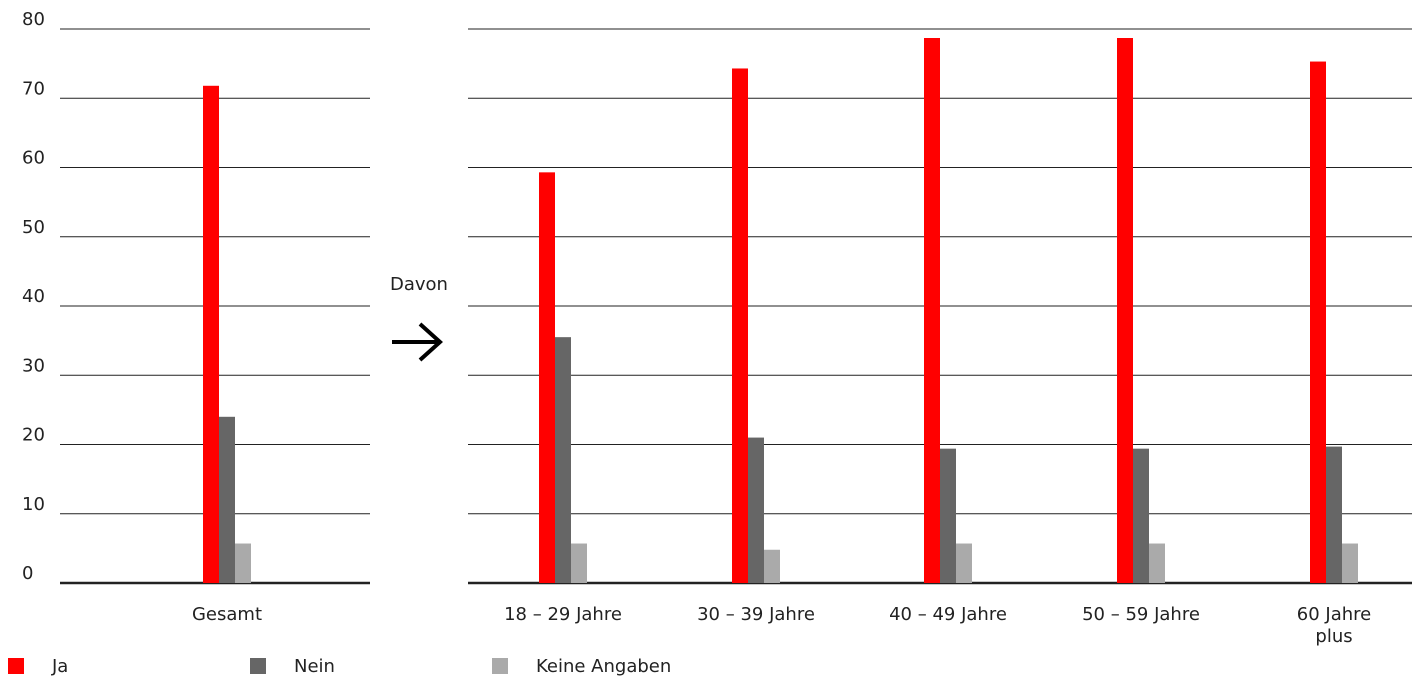 The height and width of the screenshot is (679, 1424). Describe the element at coordinates (33, 158) in the screenshot. I see `y-tick-label: 60` at that location.